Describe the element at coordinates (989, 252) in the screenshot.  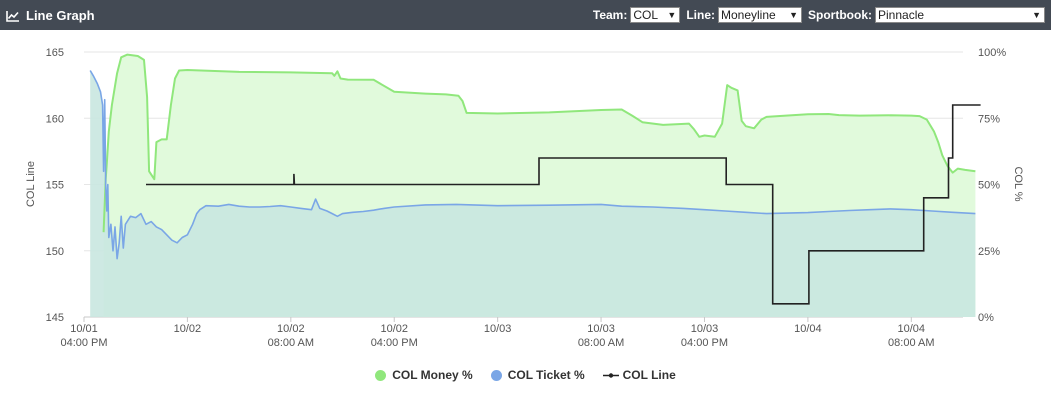
I see `right-tick-label: 25%` at that location.